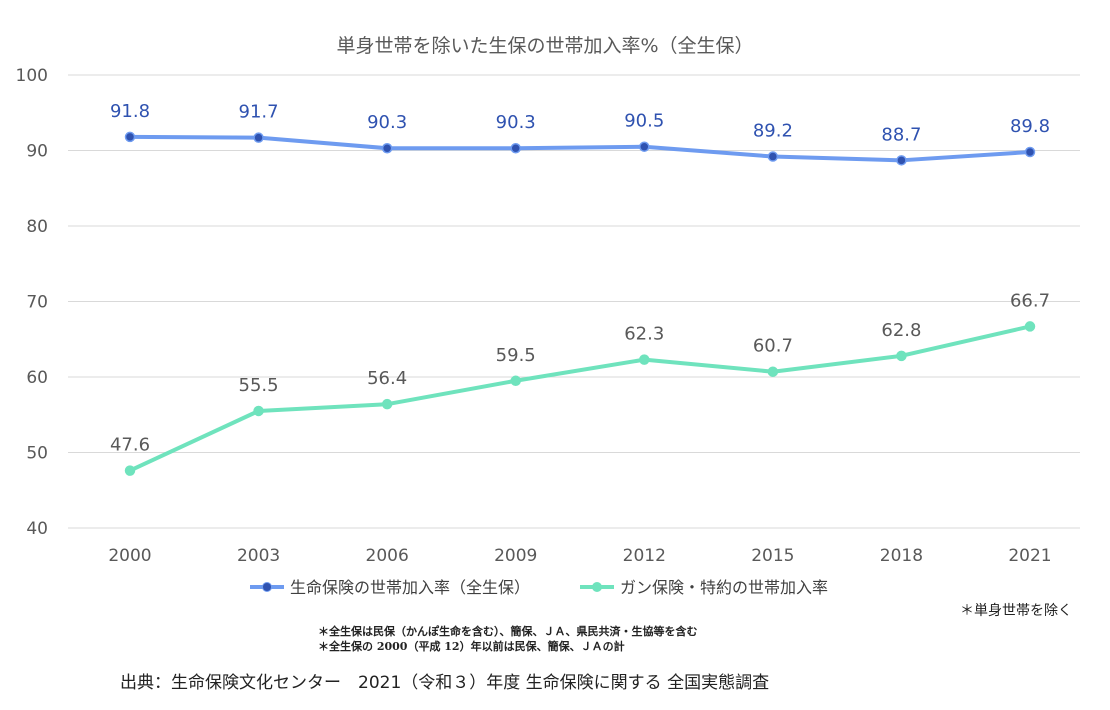  Describe the element at coordinates (539, 587) in the screenshot. I see `legend: 生命保険の世帯加入率（全生保） ガン保険・特約の世帯加入率` at that location.